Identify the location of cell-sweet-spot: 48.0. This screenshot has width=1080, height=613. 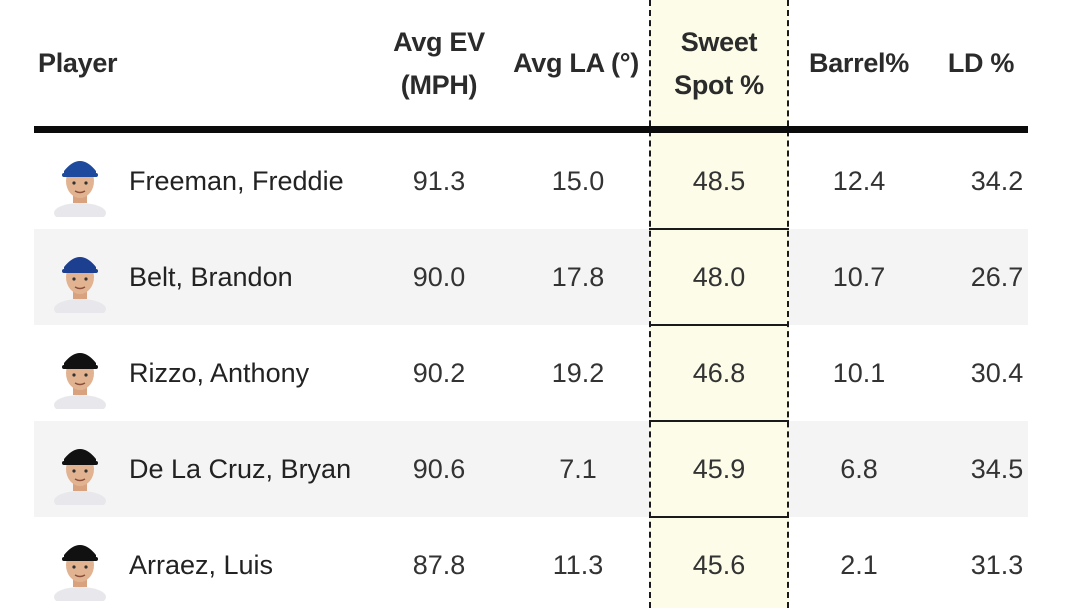
(719, 276).